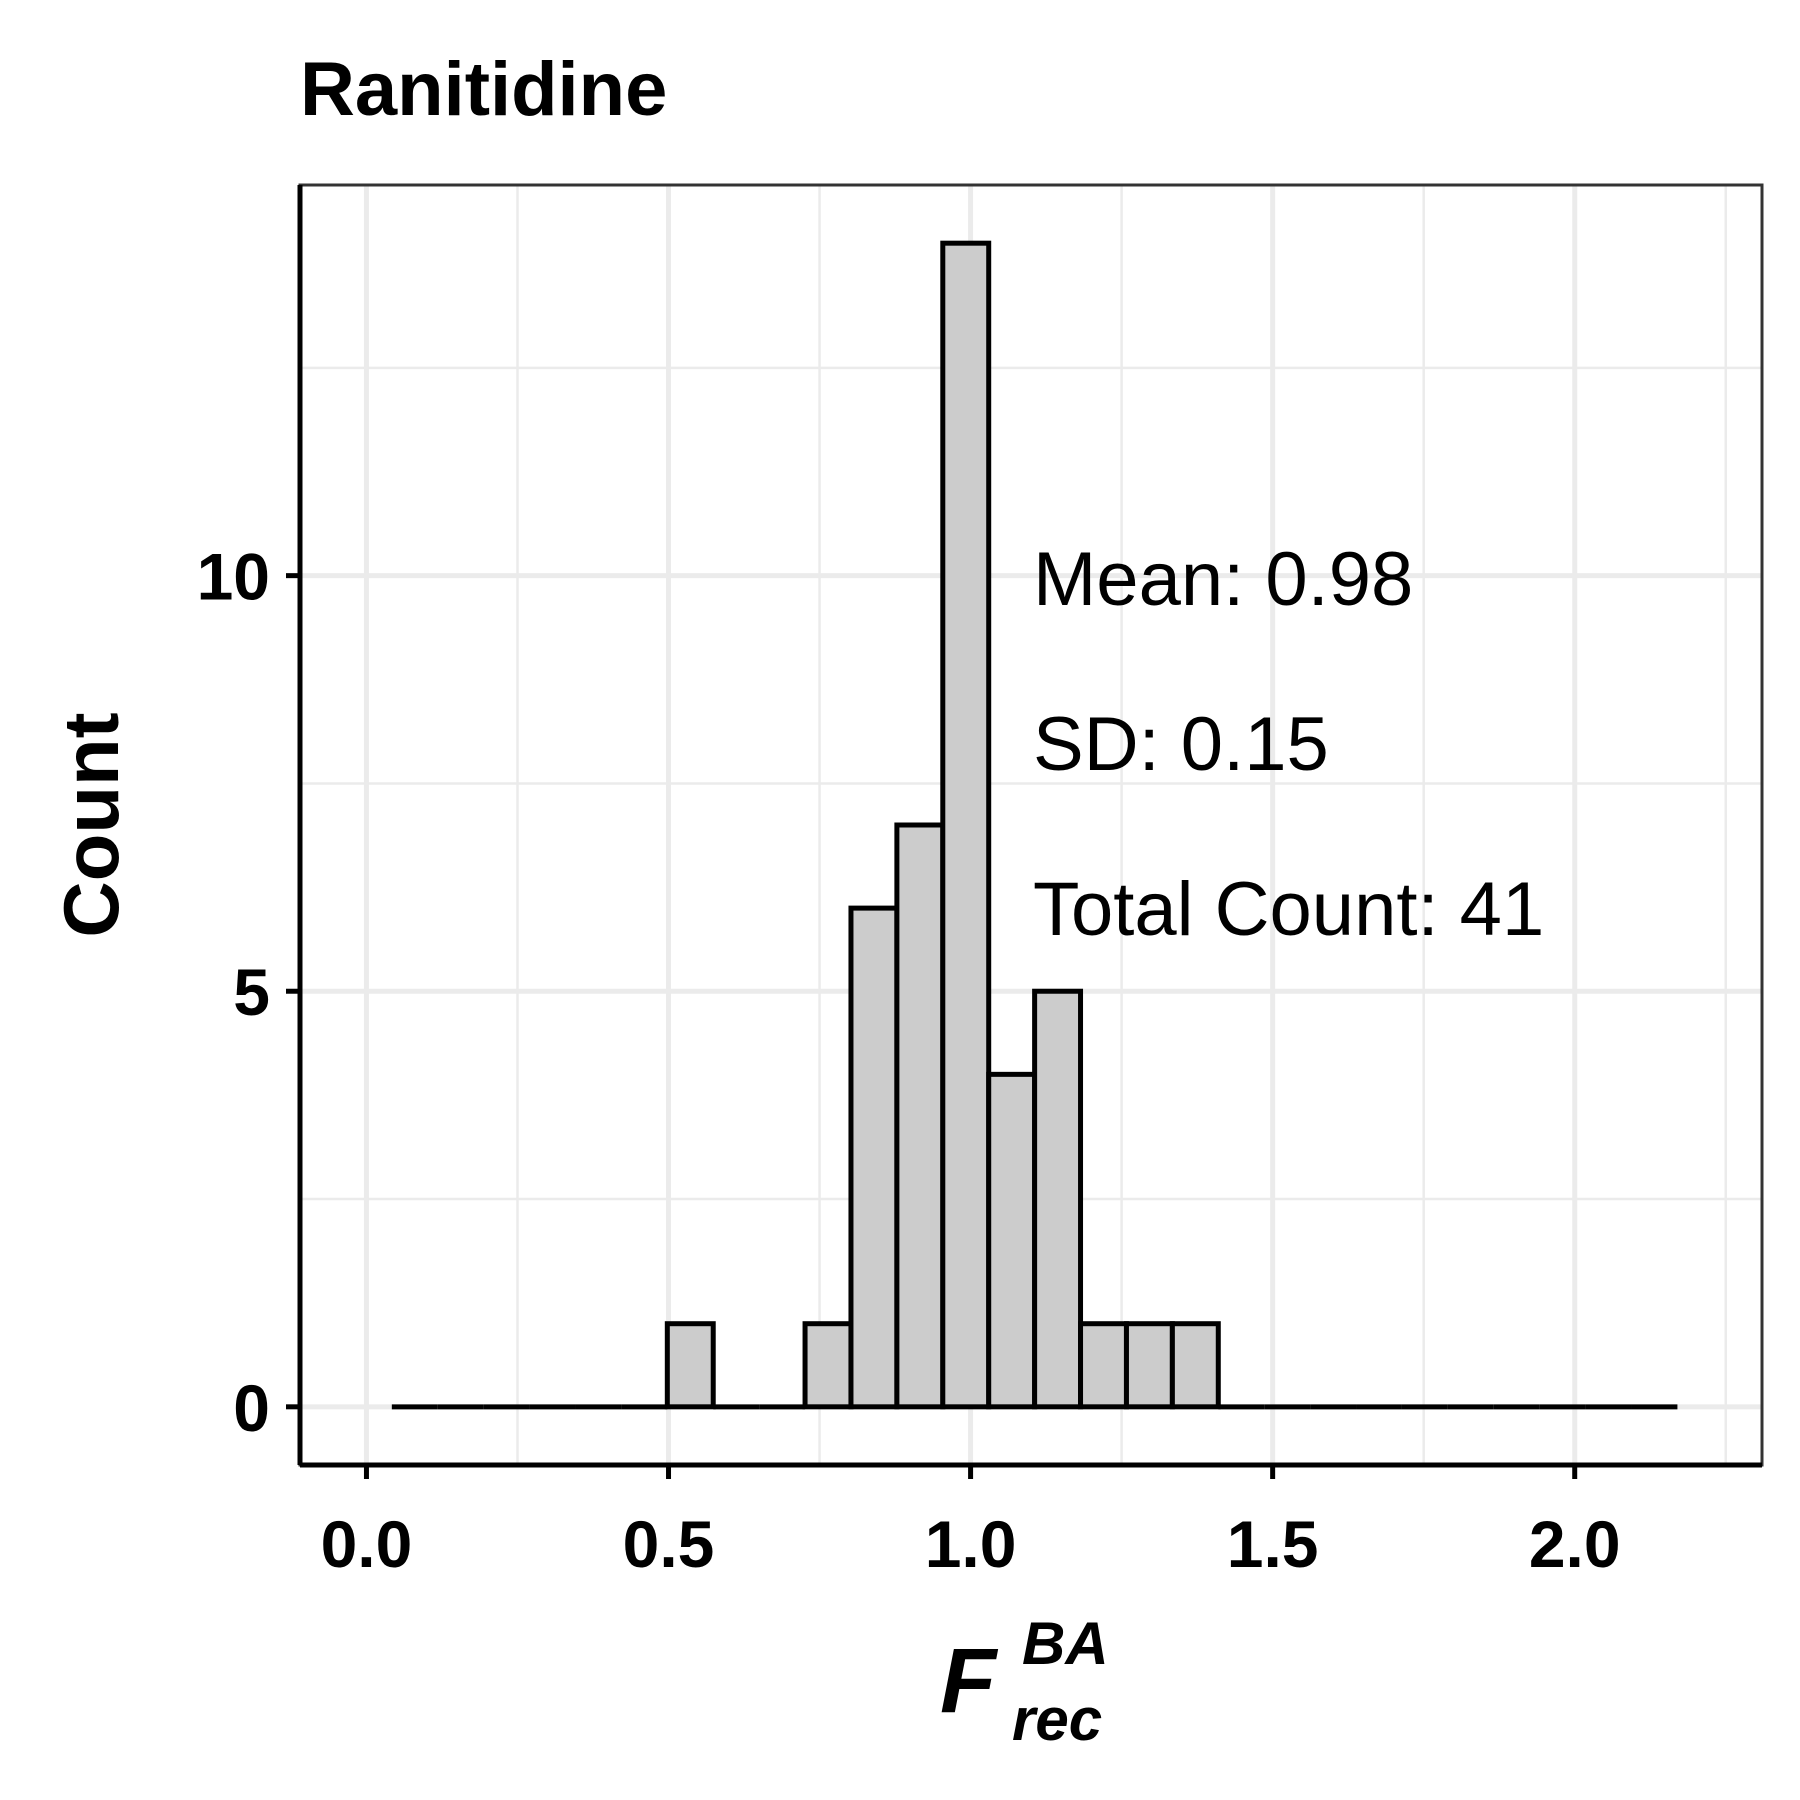 The image size is (1800, 1800). What do you see at coordinates (1181, 744) in the screenshot?
I see `sd-annotation: SD: 0.15` at bounding box center [1181, 744].